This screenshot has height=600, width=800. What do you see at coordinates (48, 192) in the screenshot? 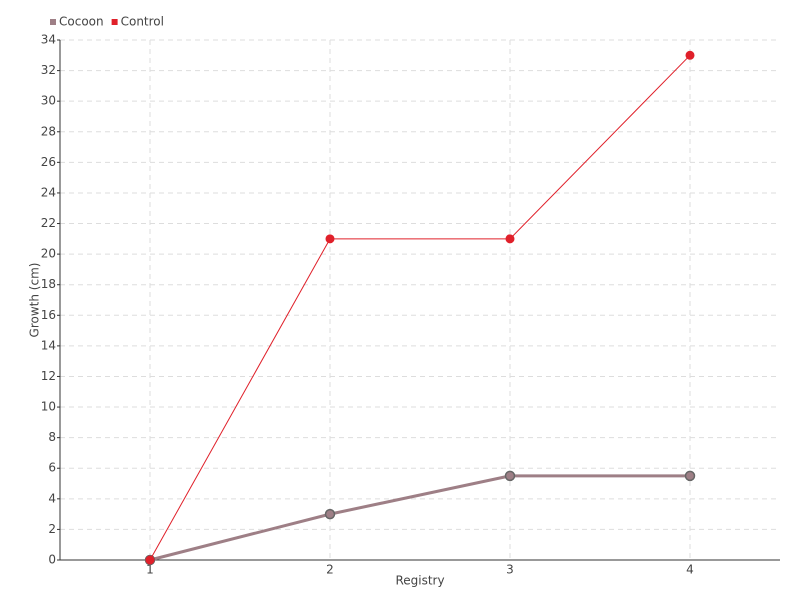
I see `y-tick-label: 24` at bounding box center [48, 192].